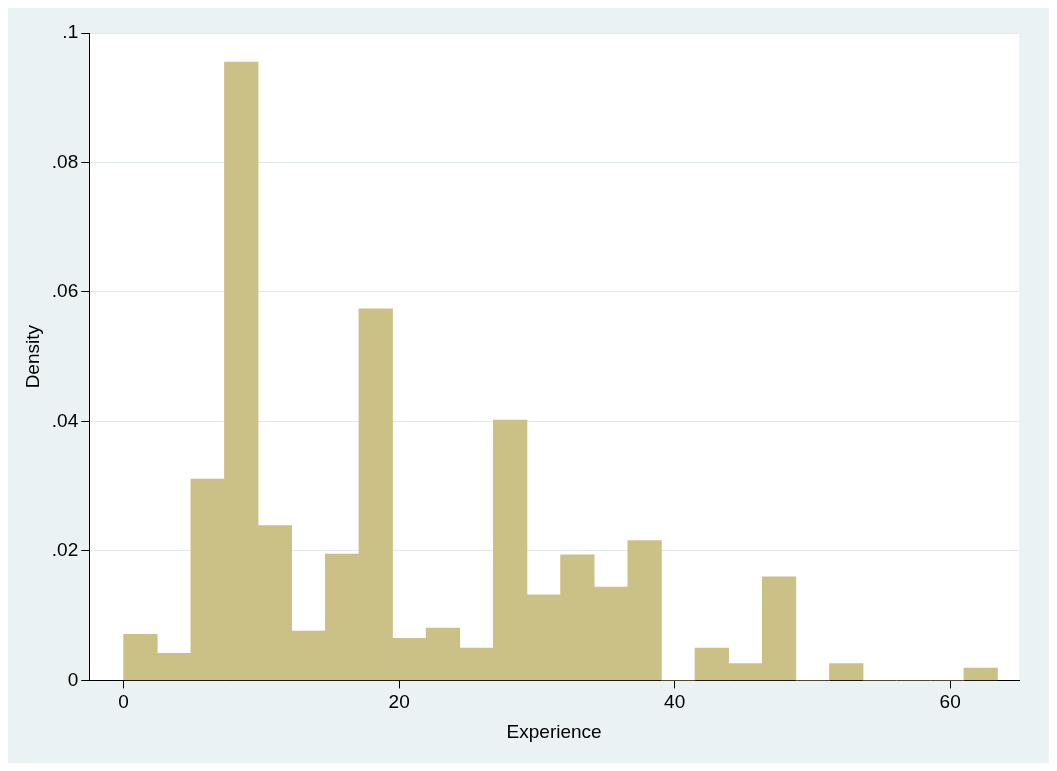 The width and height of the screenshot is (1057, 771). Describe the element at coordinates (70, 32) in the screenshot. I see `y-tick-label: .1` at that location.